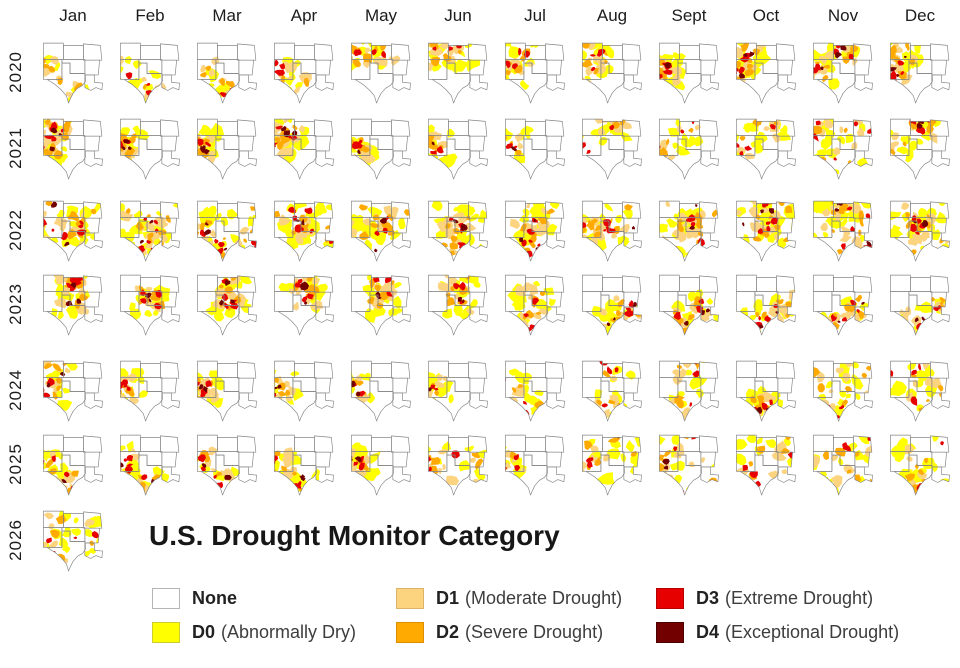 The image size is (960, 668). Describe the element at coordinates (612, 148) in the screenshot. I see `drought-map-2021-aug` at that location.